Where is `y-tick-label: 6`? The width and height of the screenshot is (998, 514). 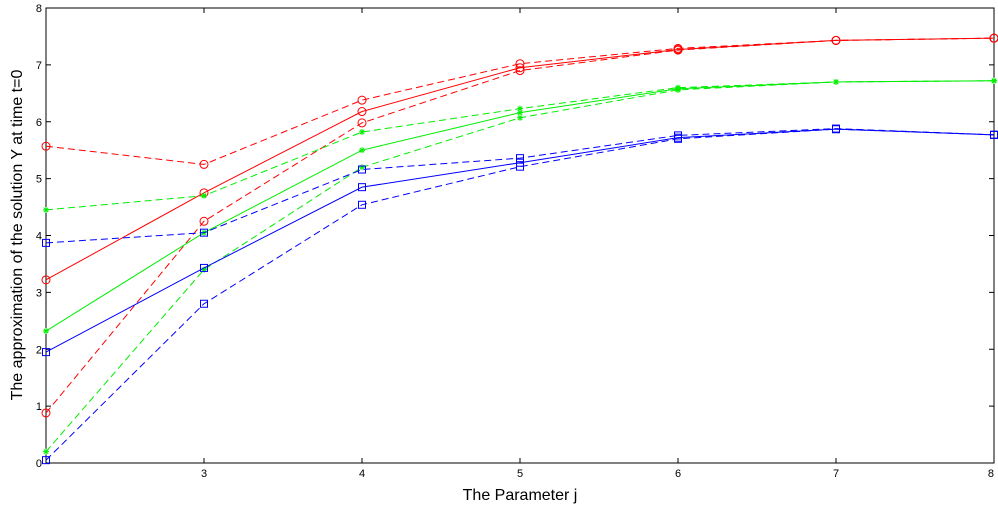 y-tick-label: 6 is located at coordinates (39, 123).